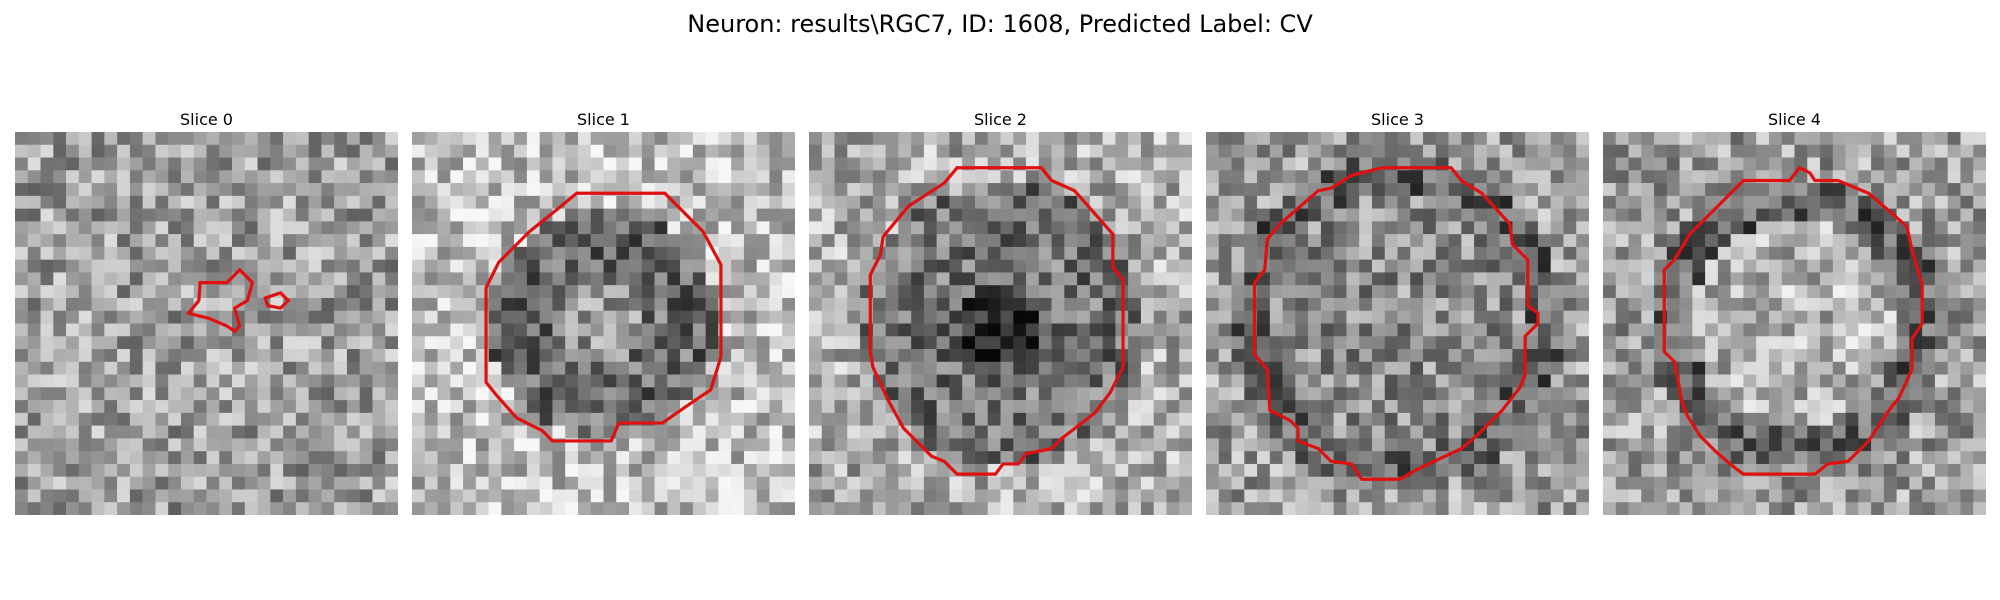 The width and height of the screenshot is (2000, 600). I want to click on slice-panel-2: Slice 2, so click(1000, 311).